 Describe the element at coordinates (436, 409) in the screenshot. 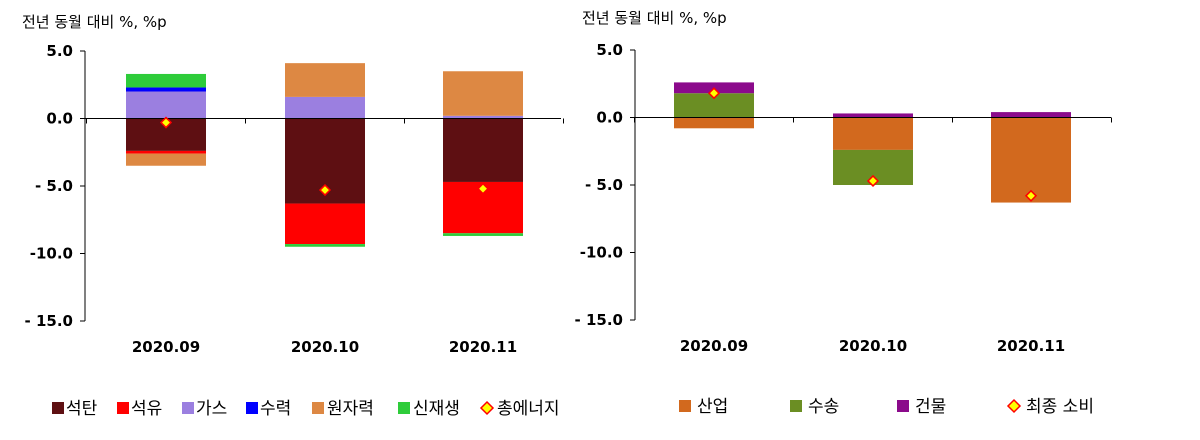

I see `legend-label: 신재생` at that location.